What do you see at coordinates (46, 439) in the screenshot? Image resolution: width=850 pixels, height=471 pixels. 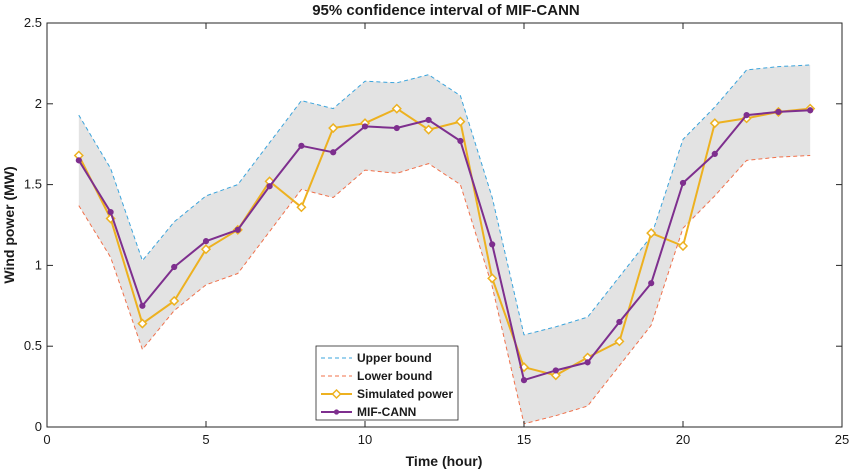 I see `x-tick-label: 0` at bounding box center [46, 439].